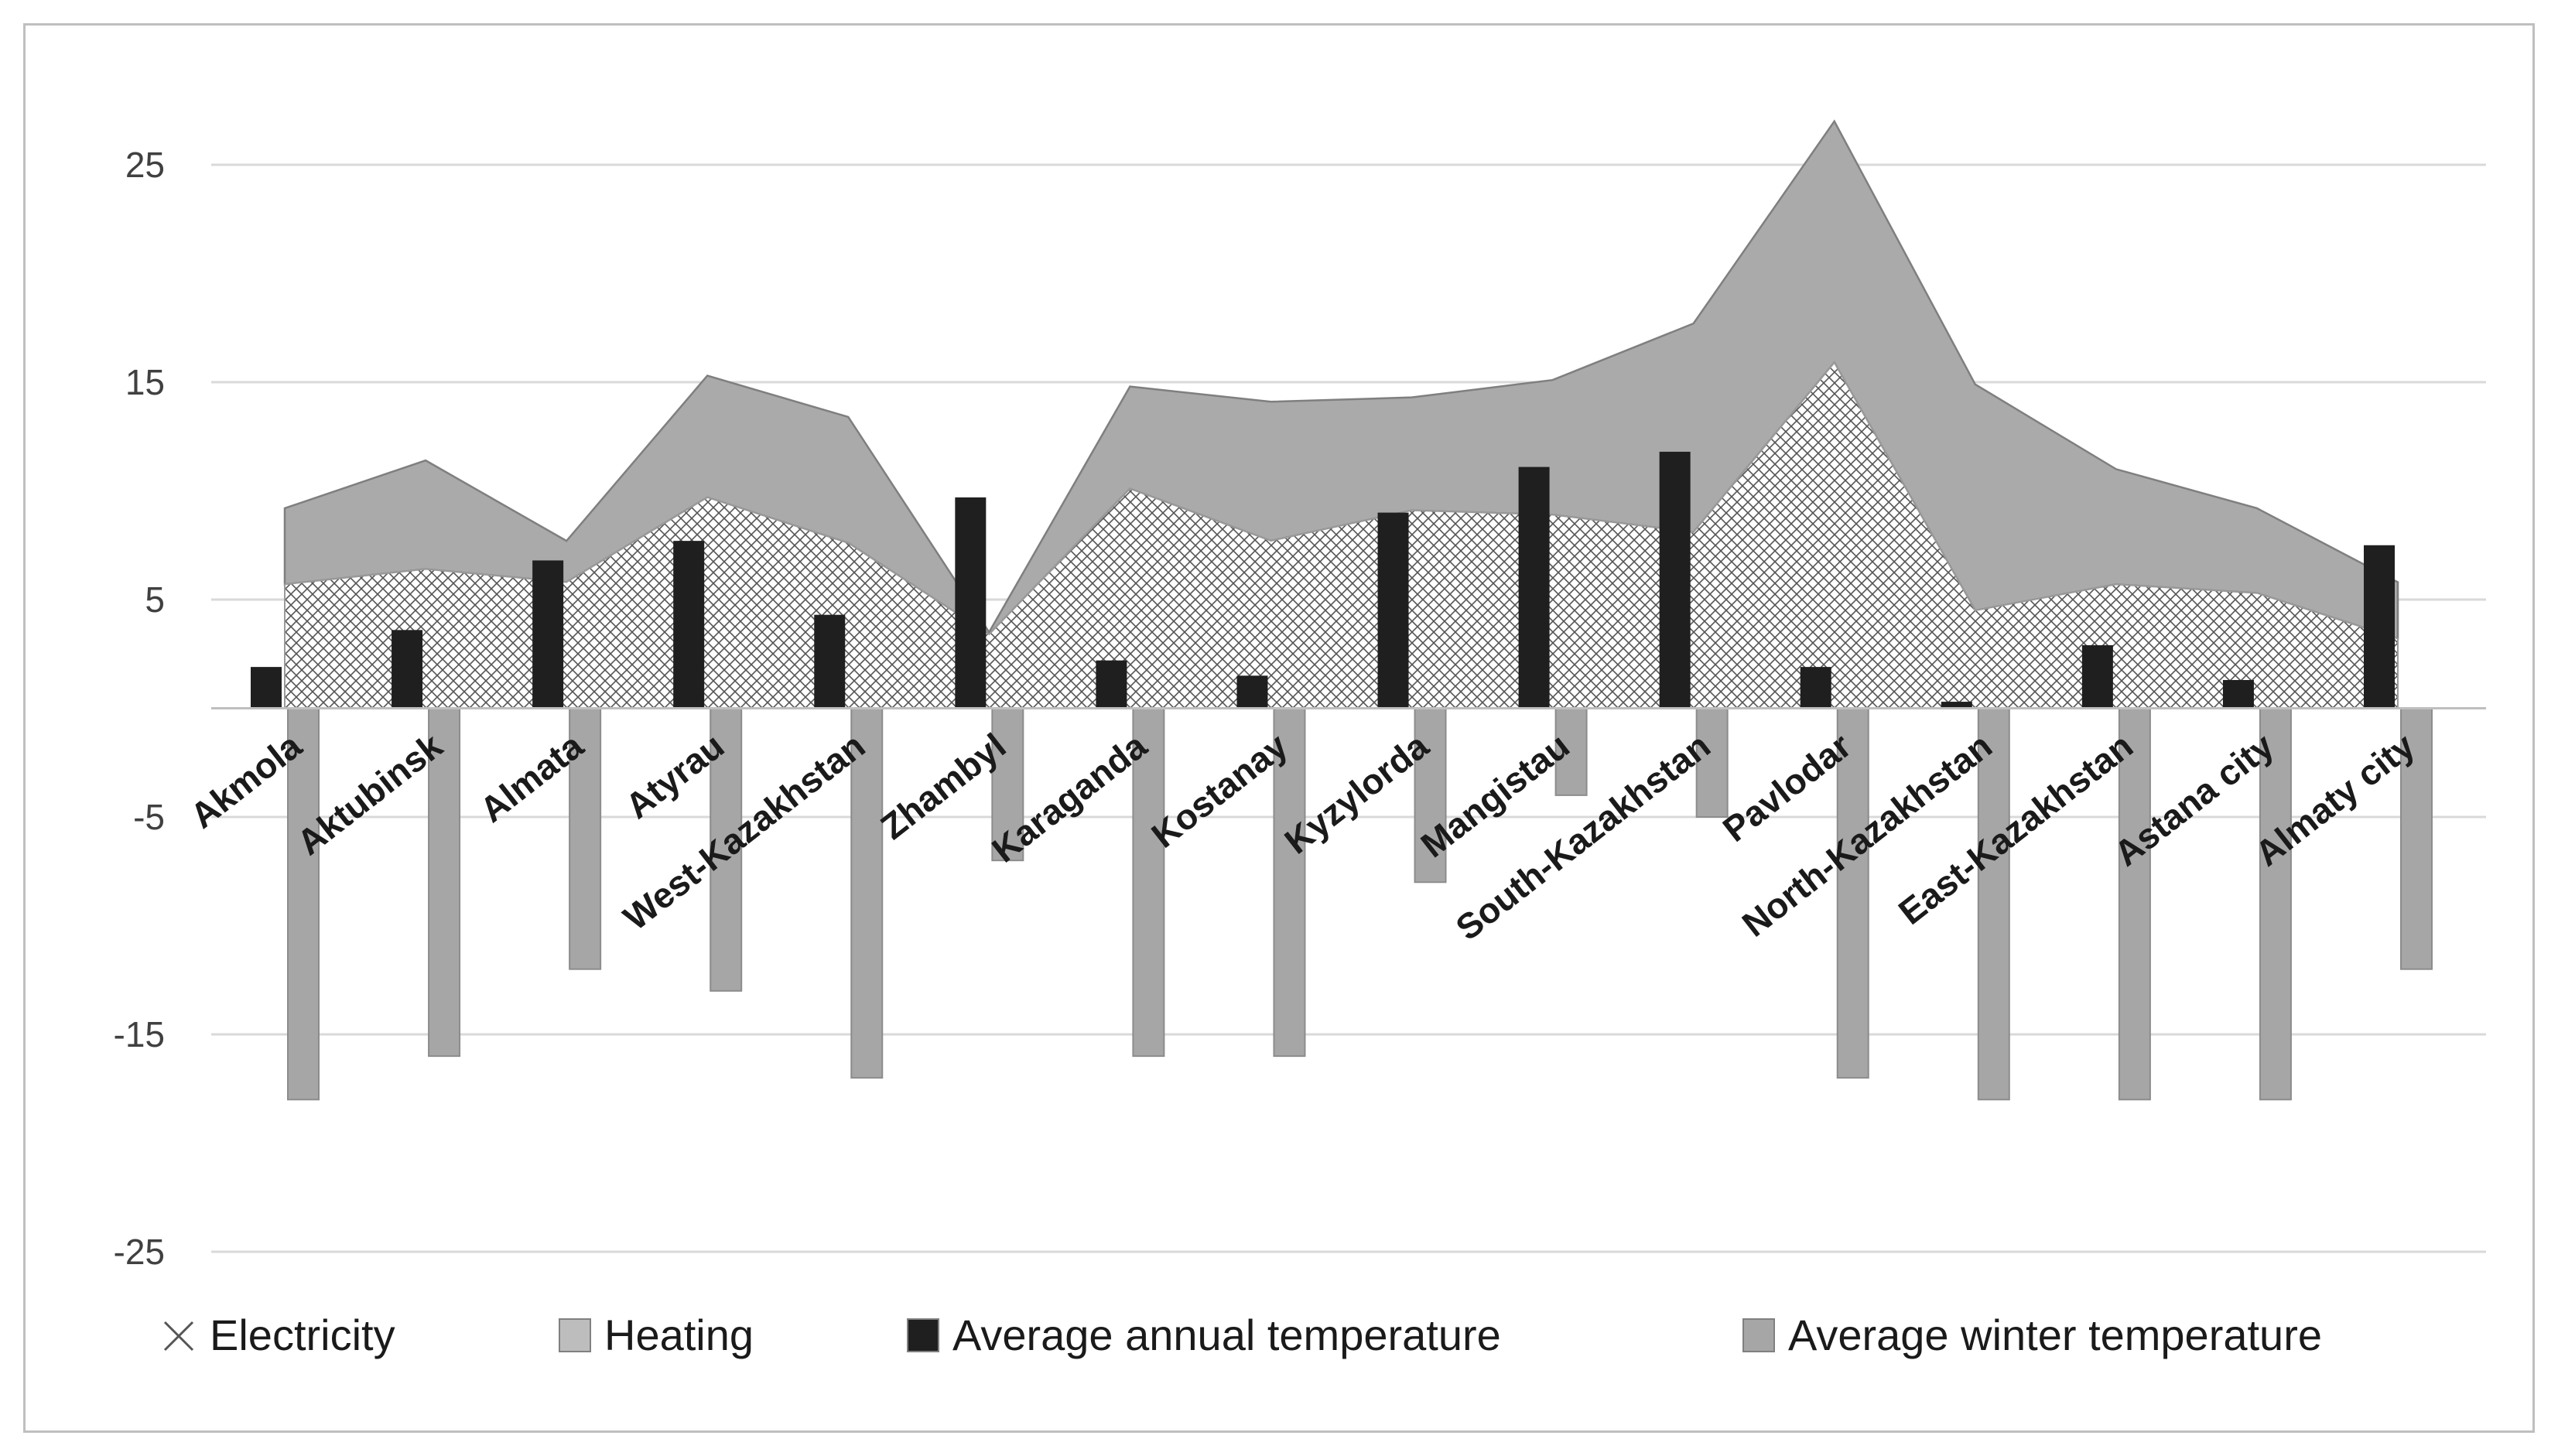 The image size is (2558, 1456). Describe the element at coordinates (139, 1034) in the screenshot. I see `y-tick-label: -15` at that location.